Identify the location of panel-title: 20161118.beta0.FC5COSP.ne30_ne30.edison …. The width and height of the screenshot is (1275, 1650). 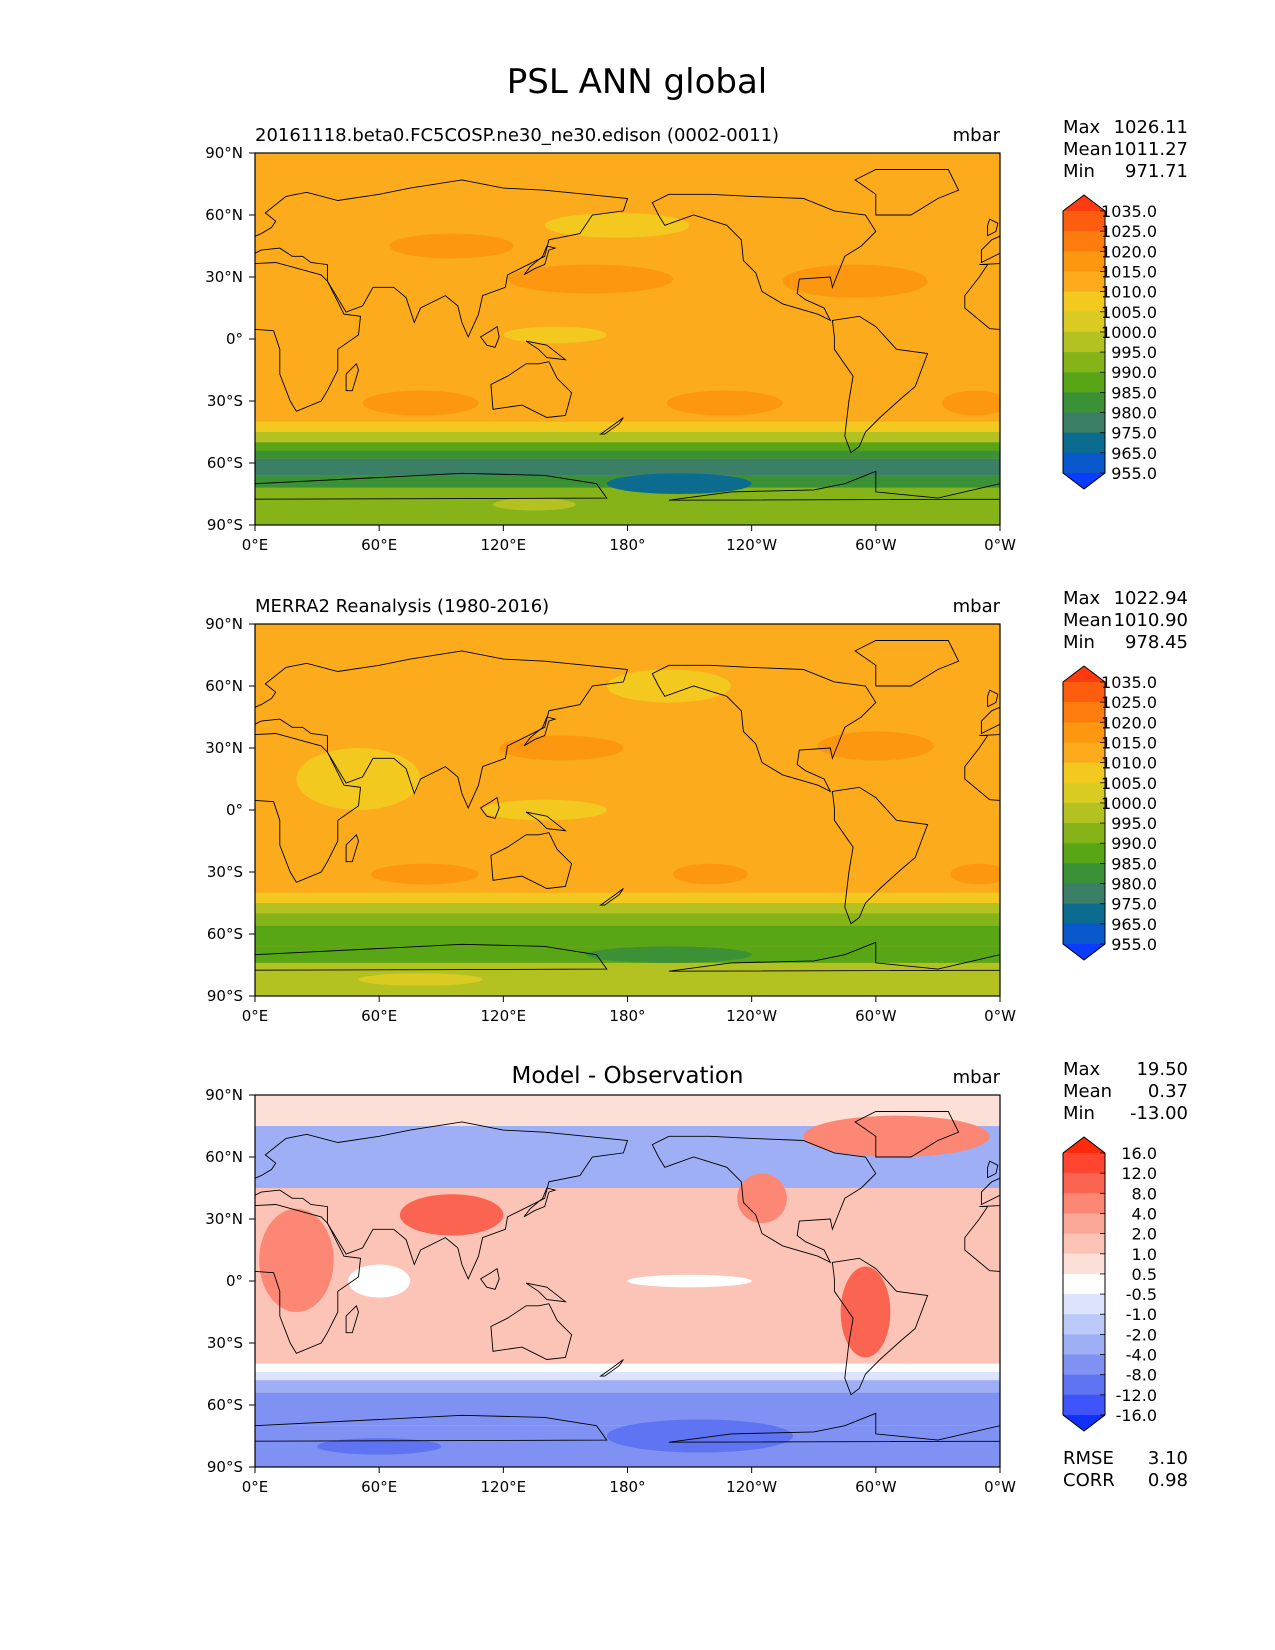
(517, 135).